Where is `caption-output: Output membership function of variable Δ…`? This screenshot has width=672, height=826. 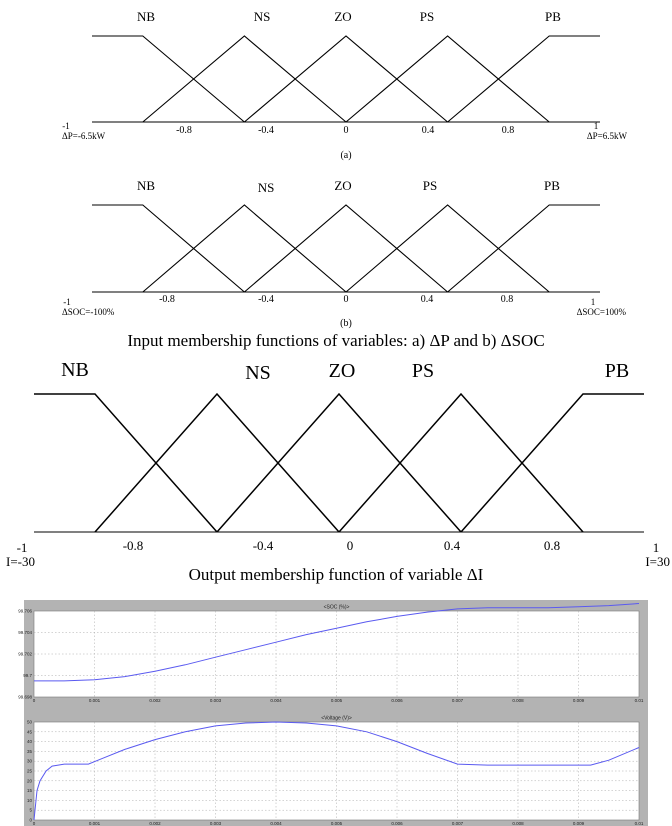
caption-output: Output membership function of variable Δ… is located at coordinates (336, 574).